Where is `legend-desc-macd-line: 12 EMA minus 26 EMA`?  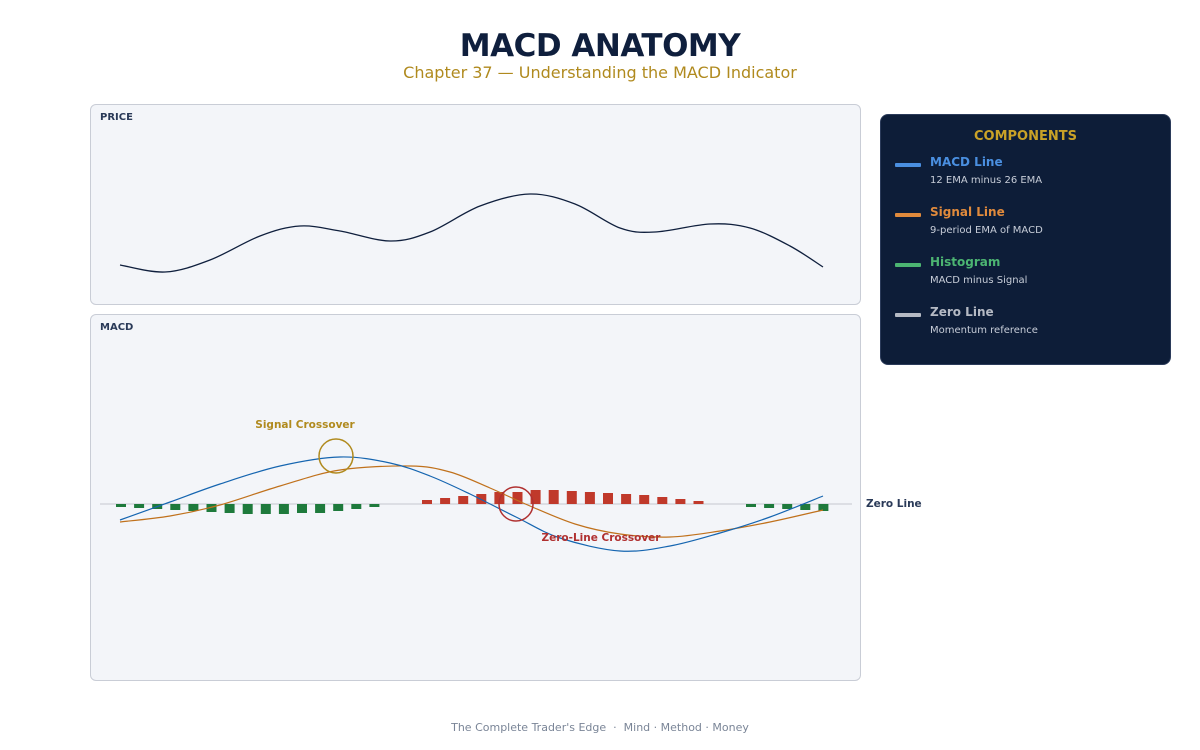
legend-desc-macd-line: 12 EMA minus 26 EMA is located at coordinates (986, 180).